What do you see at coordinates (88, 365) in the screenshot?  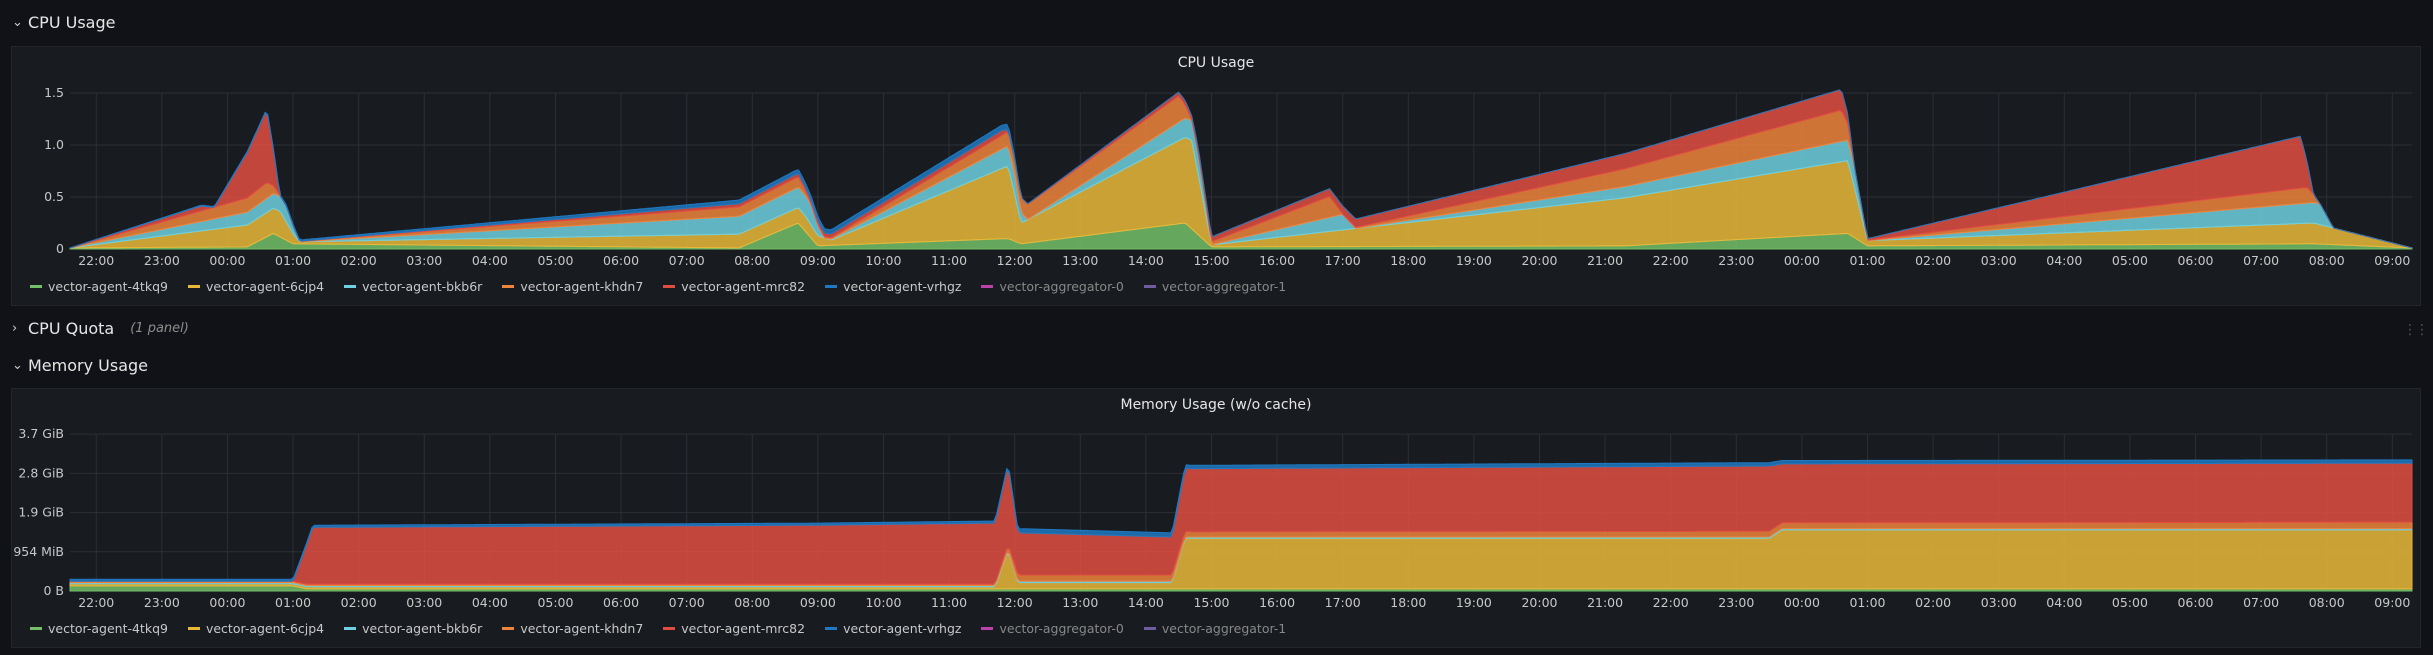 I see `row-title: Memory Usage` at bounding box center [88, 365].